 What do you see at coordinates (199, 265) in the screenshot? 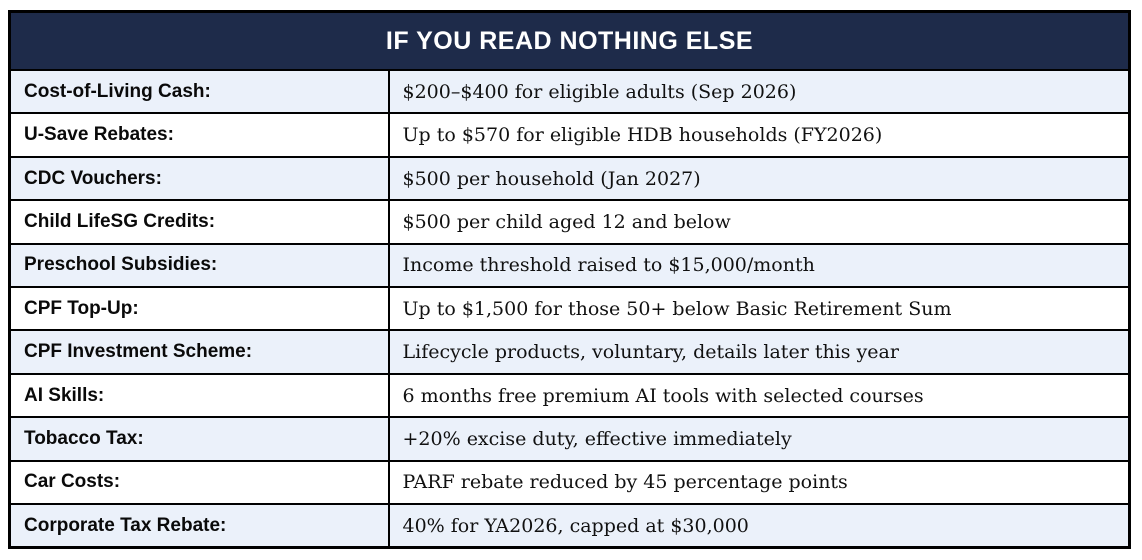
I see `row-label: Preschool Subsidies:` at bounding box center [199, 265].